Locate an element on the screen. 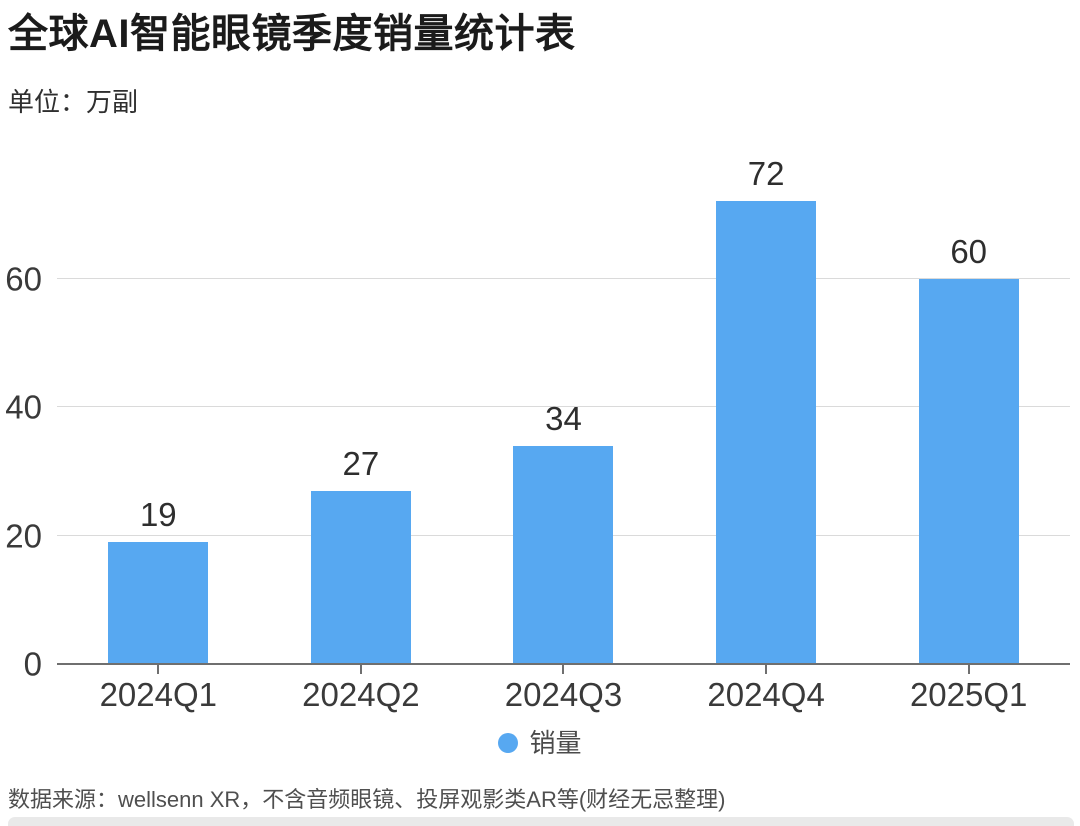 Image resolution: width=1080 pixels, height=826 pixels. x-tick-label: 2024Q3 is located at coordinates (563, 694).